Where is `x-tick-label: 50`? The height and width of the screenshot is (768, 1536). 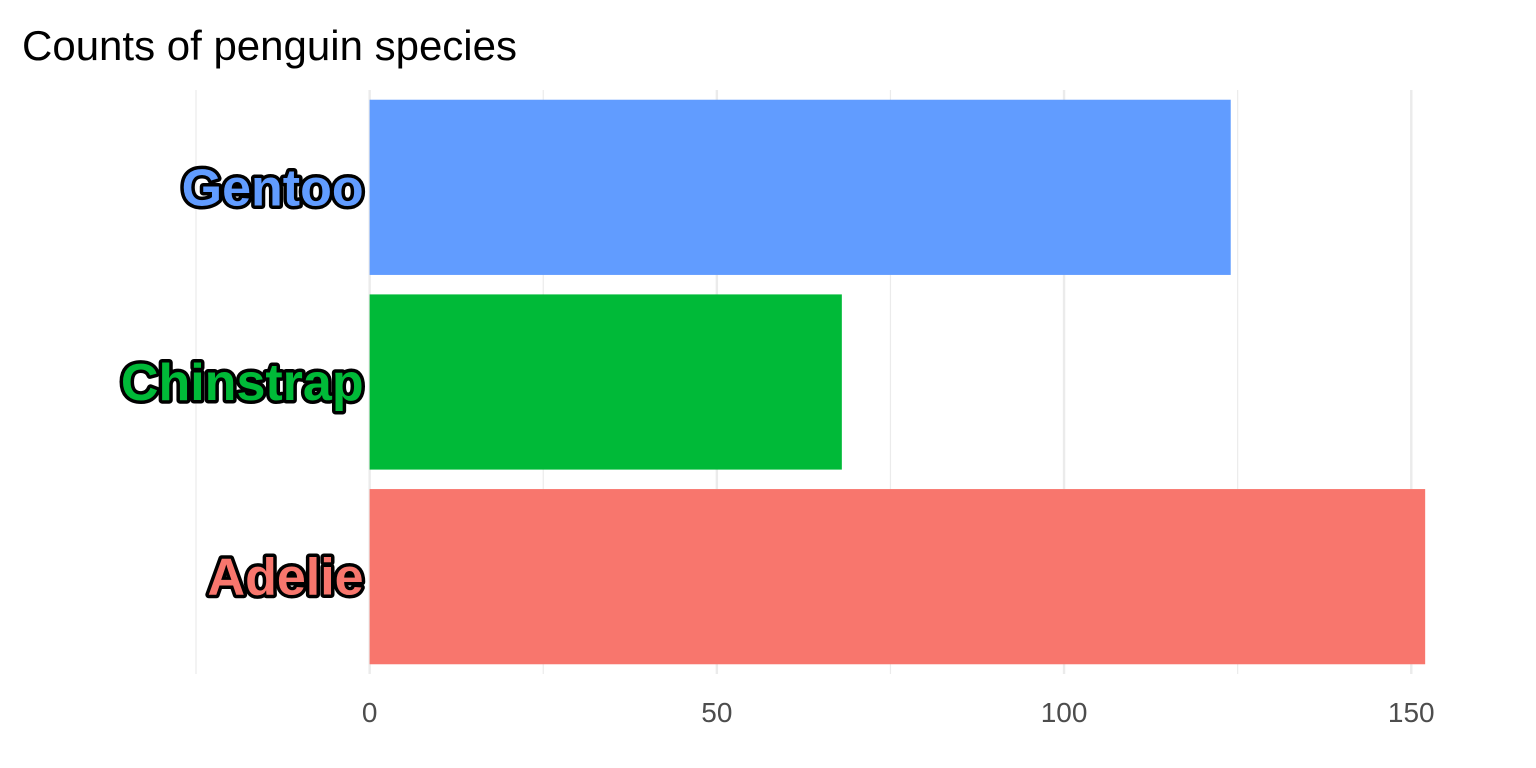 x-tick-label: 50 is located at coordinates (716, 712).